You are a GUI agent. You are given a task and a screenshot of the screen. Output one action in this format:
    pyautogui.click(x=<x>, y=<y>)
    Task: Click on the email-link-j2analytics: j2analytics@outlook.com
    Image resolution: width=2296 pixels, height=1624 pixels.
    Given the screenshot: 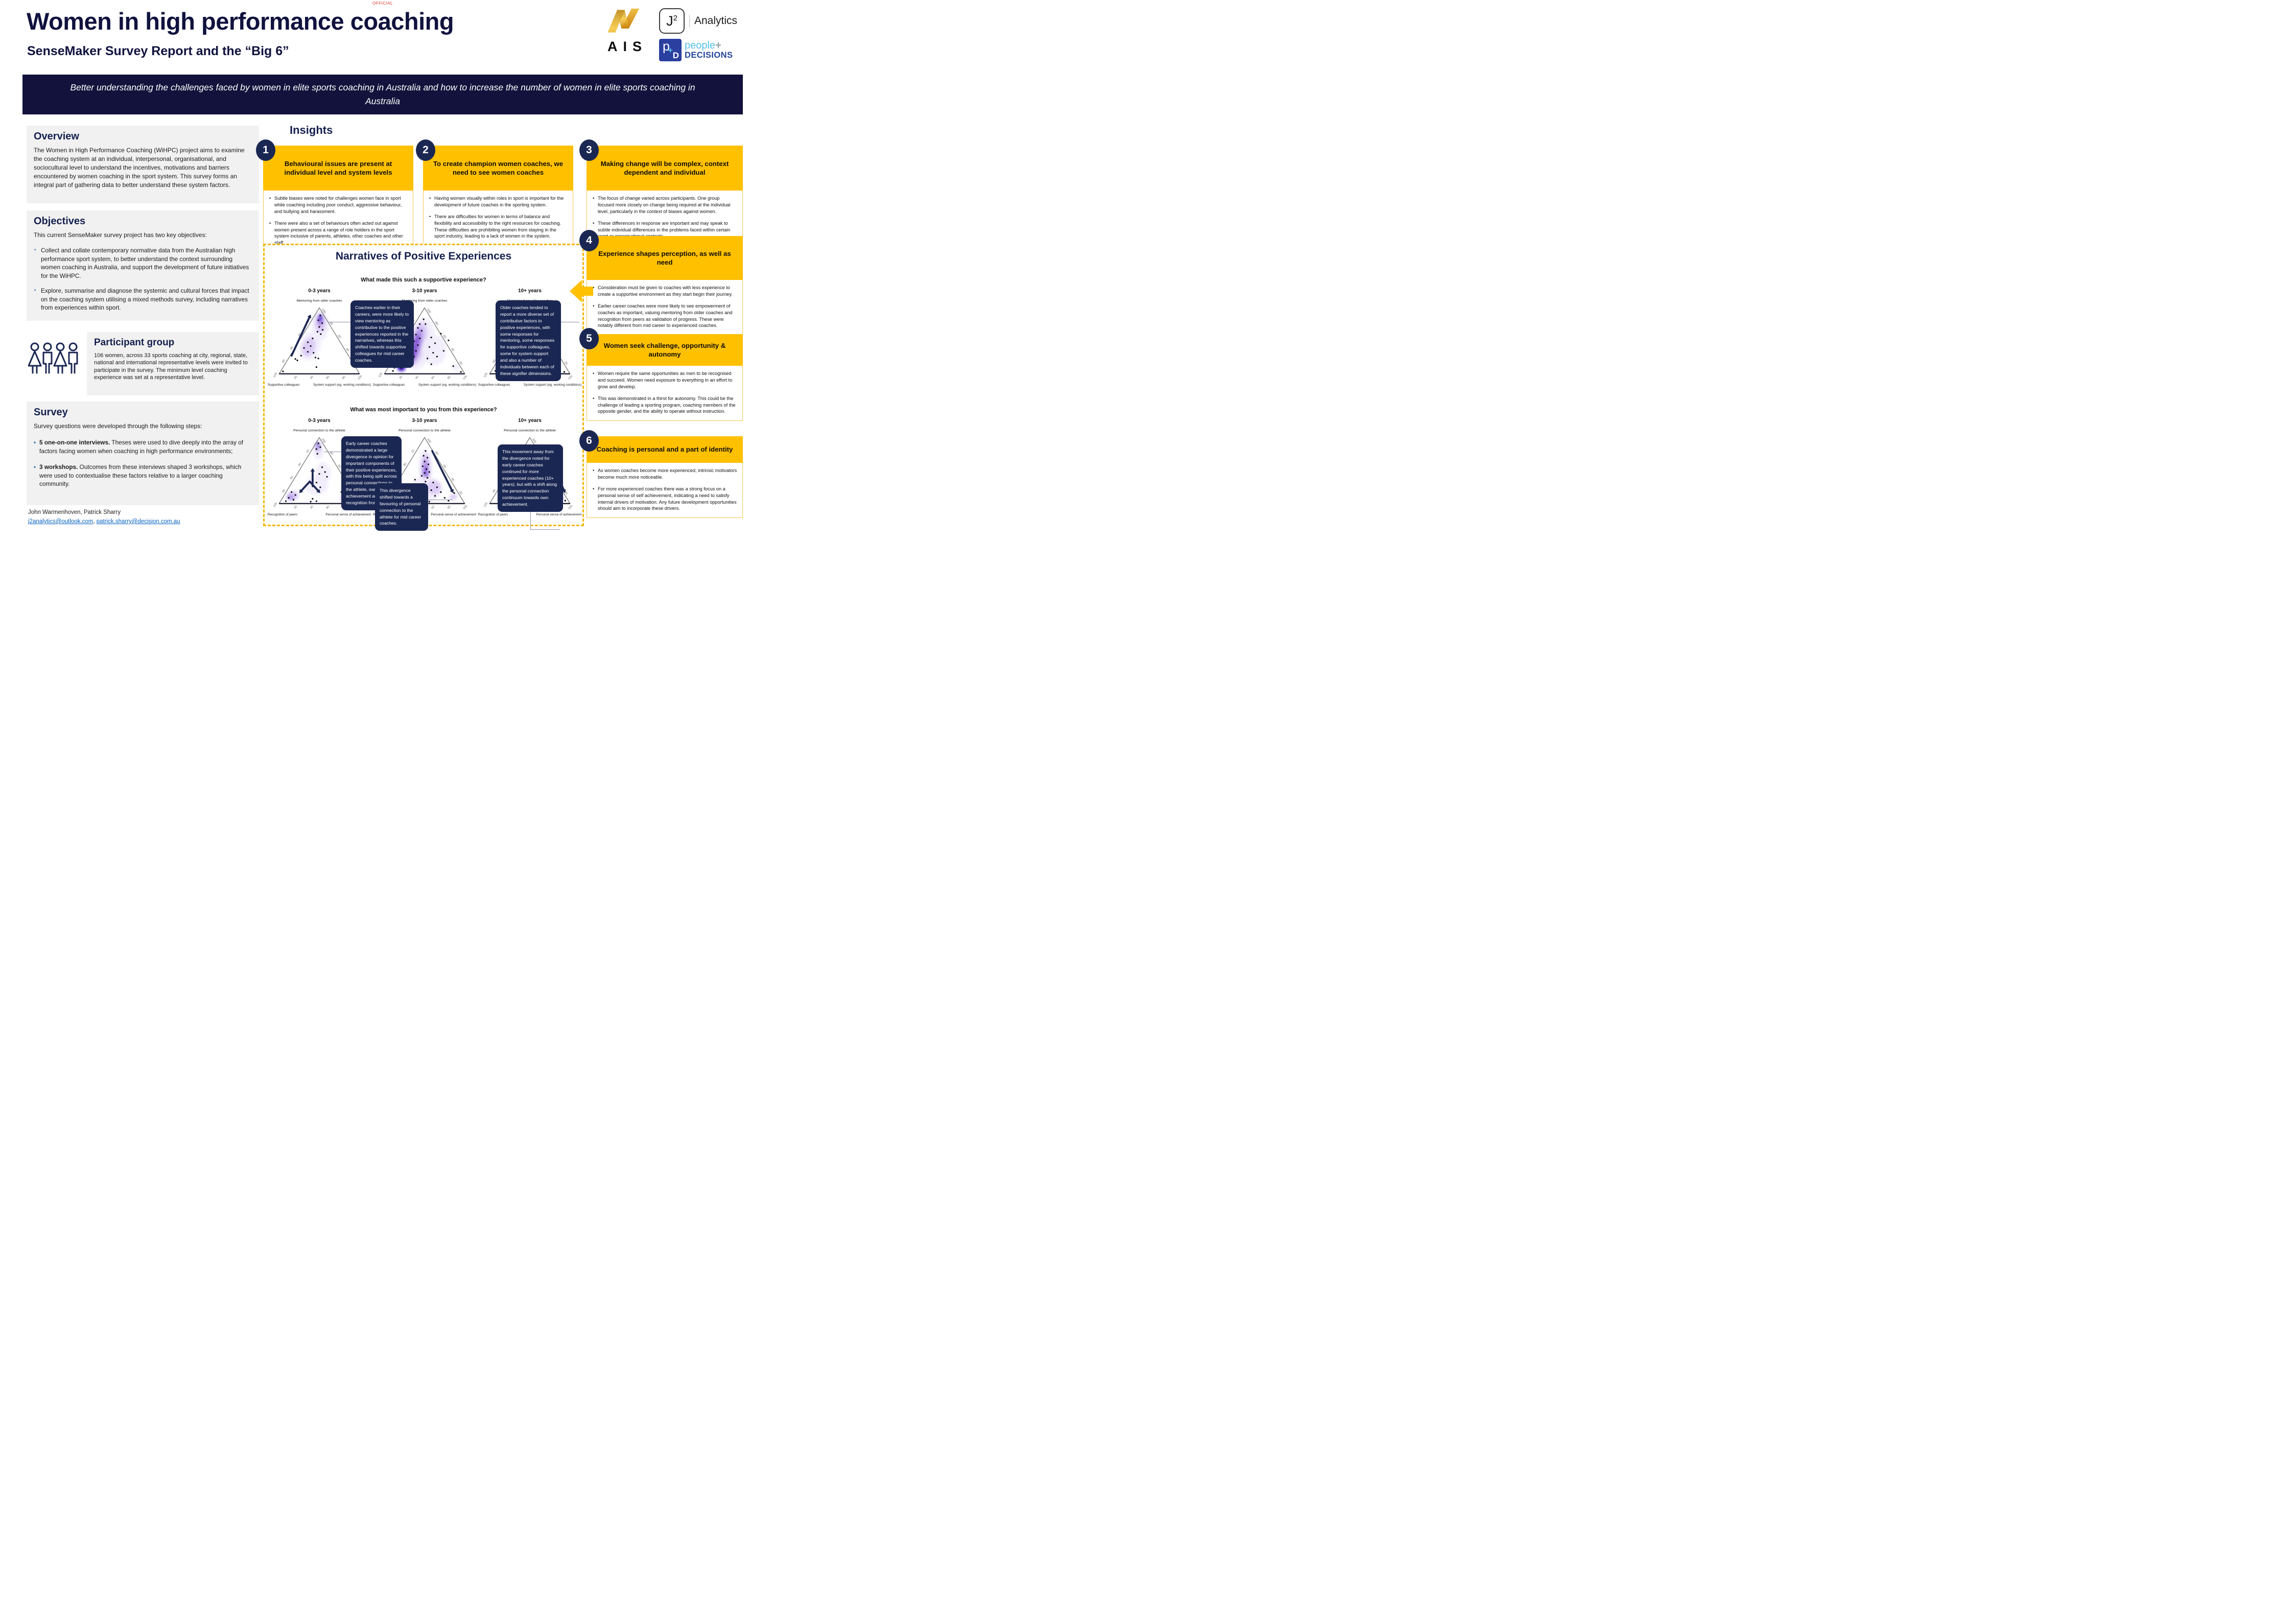 What is the action you would take?
    pyautogui.click(x=60, y=522)
    